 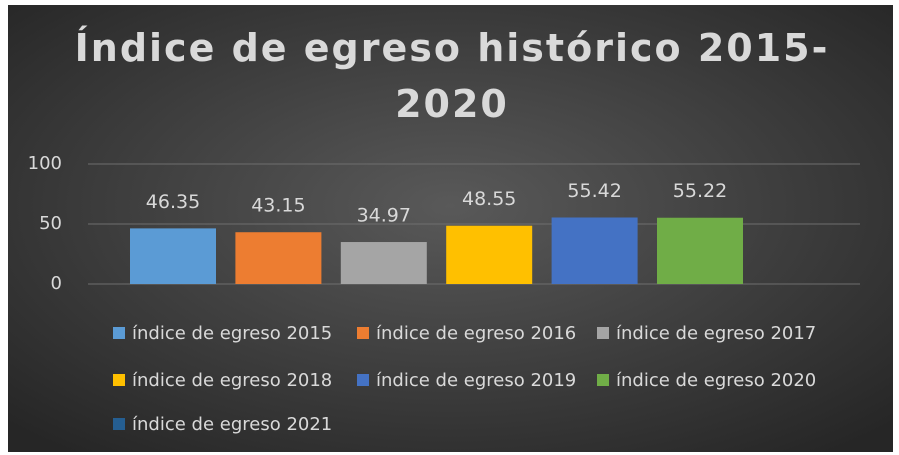 I want to click on legend-label: índice de egreso 2019, so click(x=476, y=380).